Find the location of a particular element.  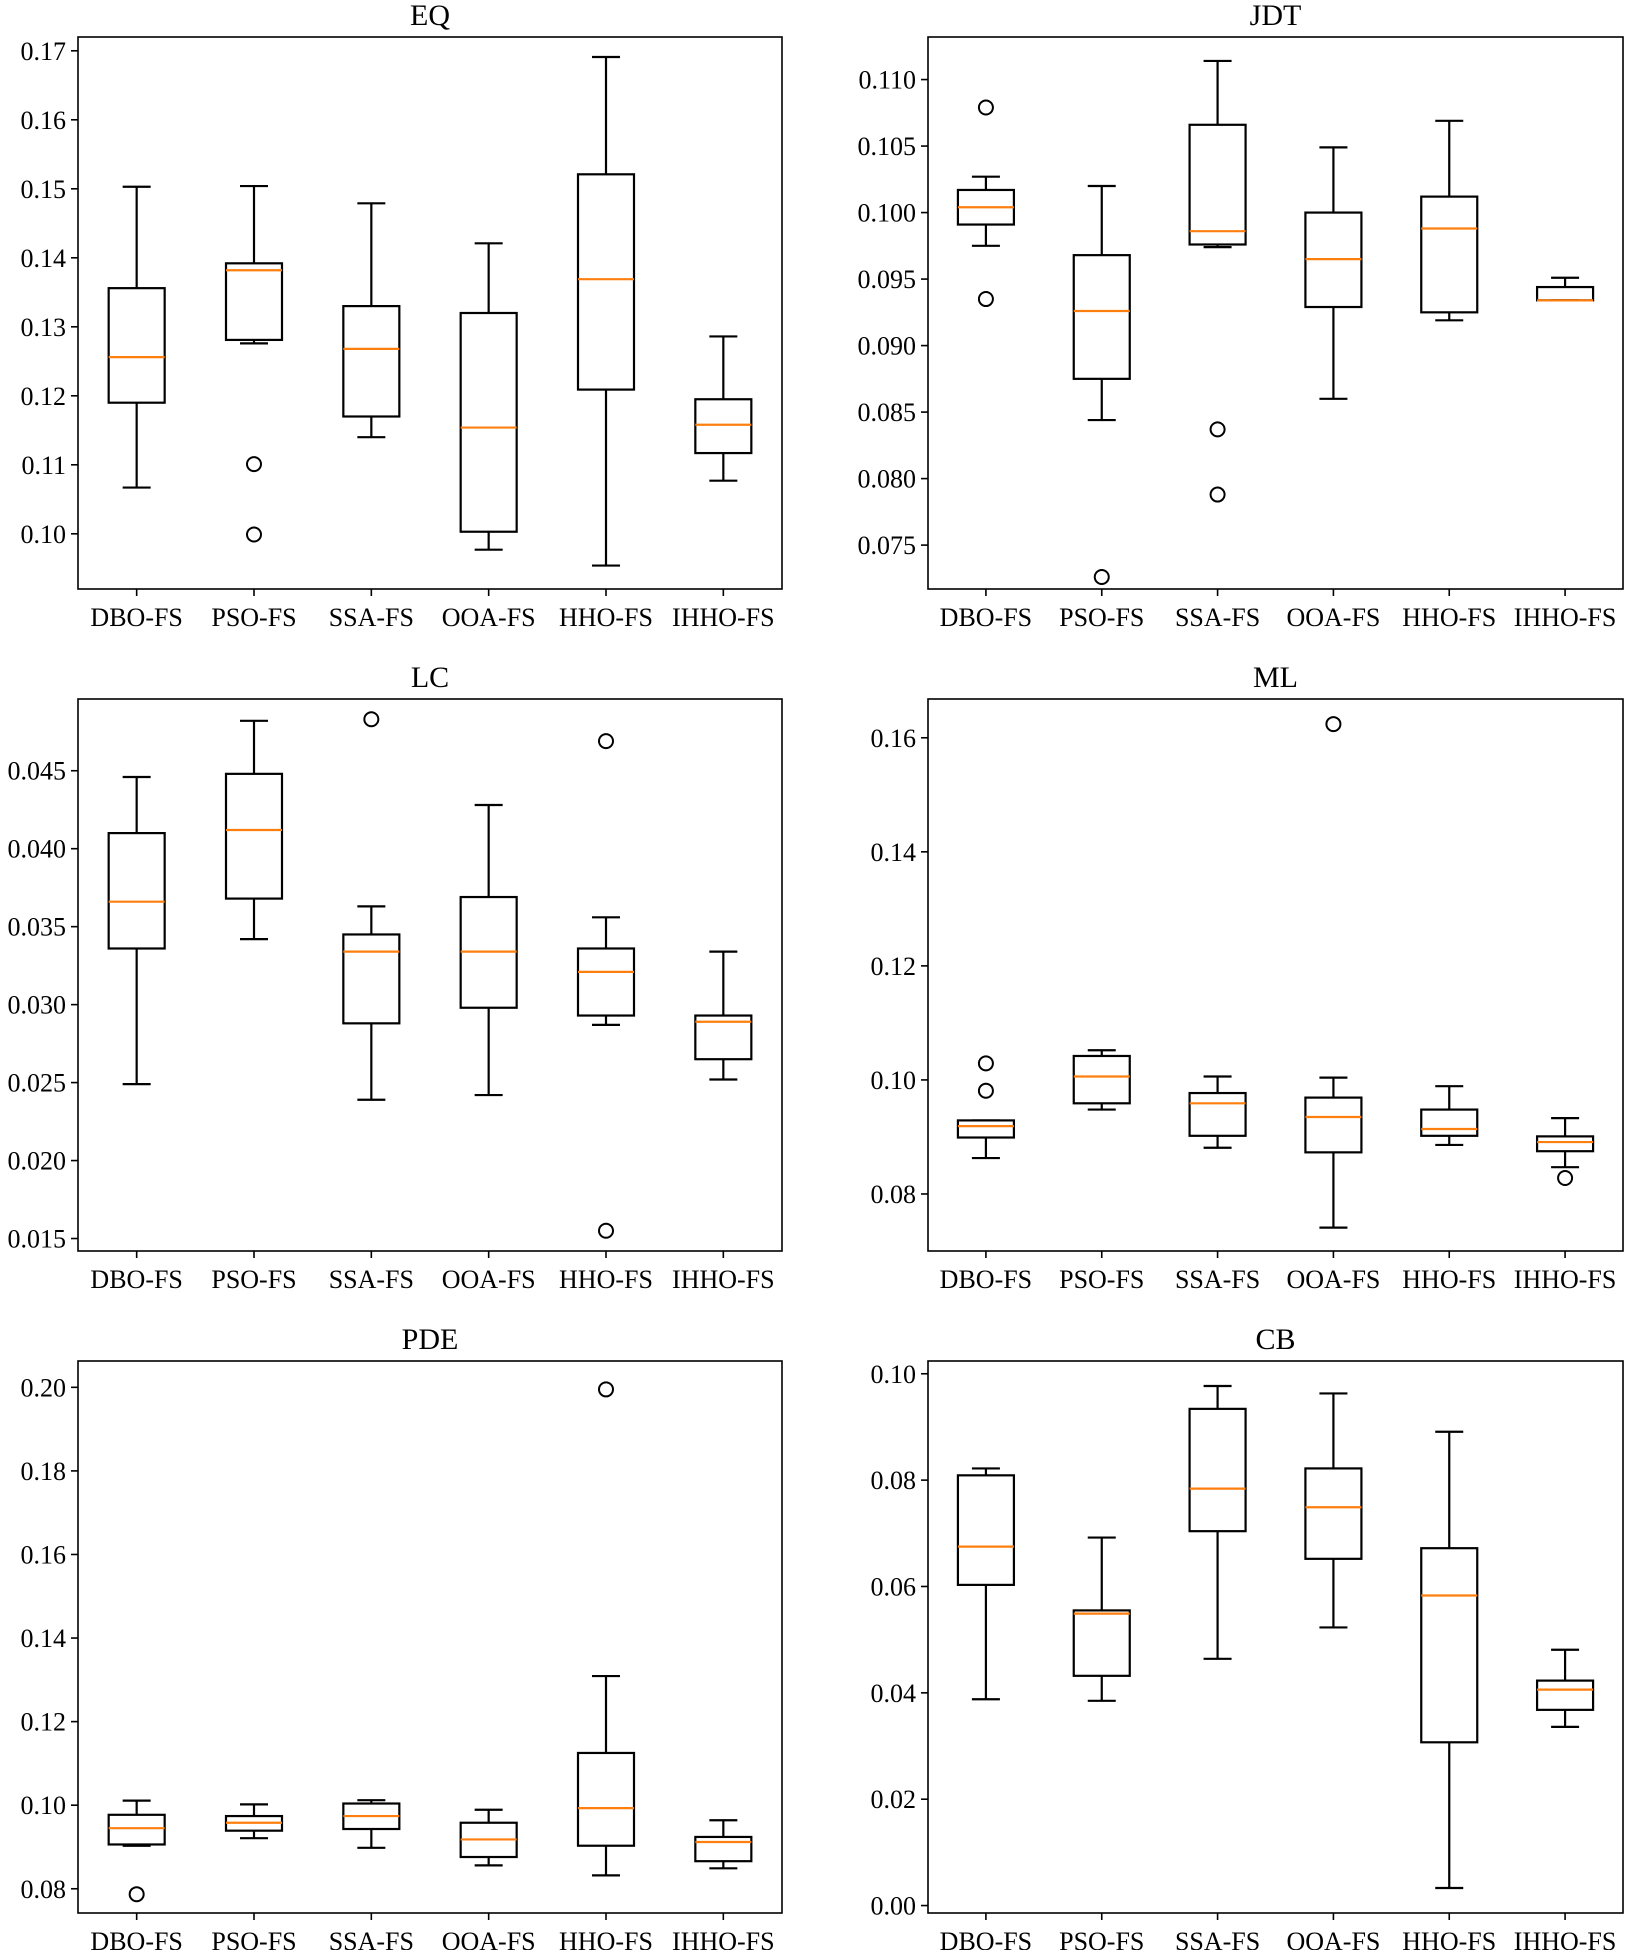

panel-title: JDT is located at coordinates (1276, 16).